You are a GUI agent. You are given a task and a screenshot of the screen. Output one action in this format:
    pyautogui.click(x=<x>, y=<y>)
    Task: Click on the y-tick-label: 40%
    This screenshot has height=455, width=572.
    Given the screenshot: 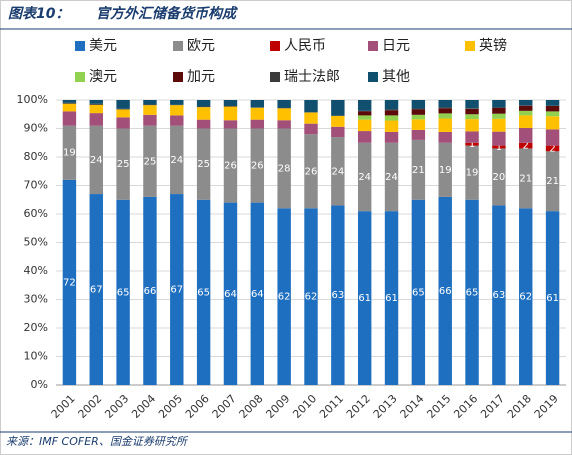 What is the action you would take?
    pyautogui.click(x=36, y=270)
    